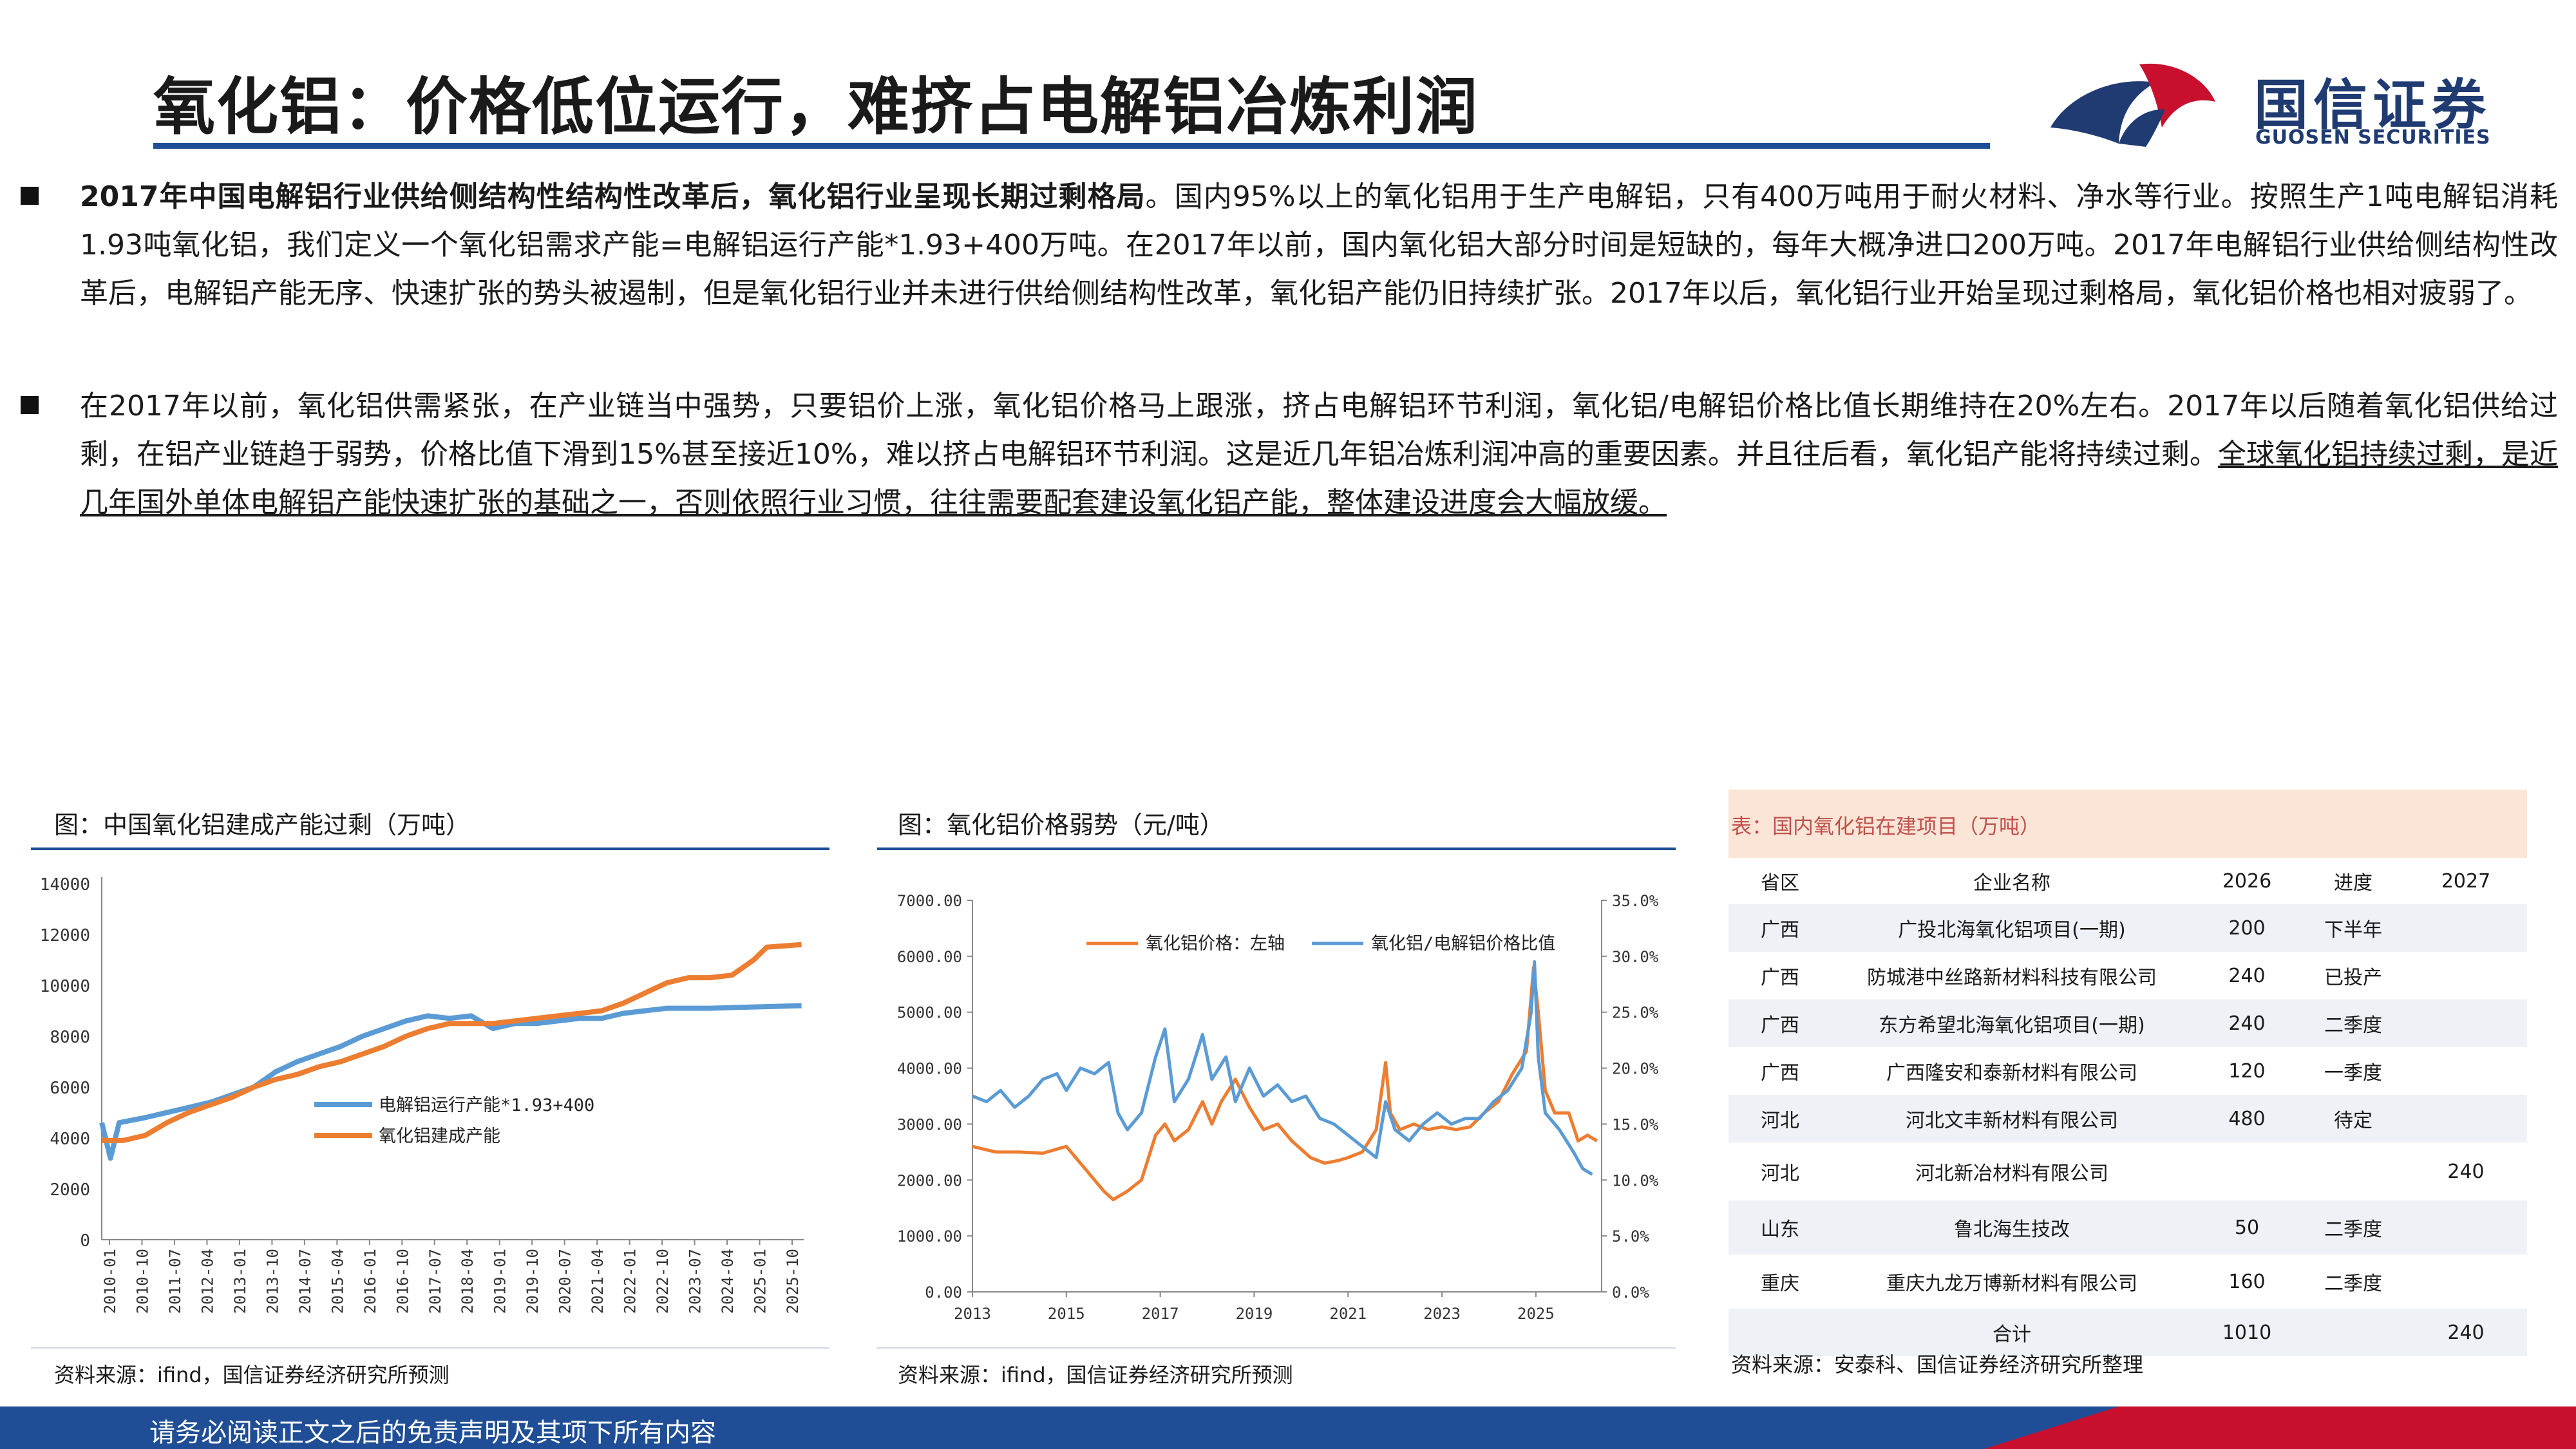  Describe the element at coordinates (430, 849) in the screenshot. I see `chart1-rule` at that location.